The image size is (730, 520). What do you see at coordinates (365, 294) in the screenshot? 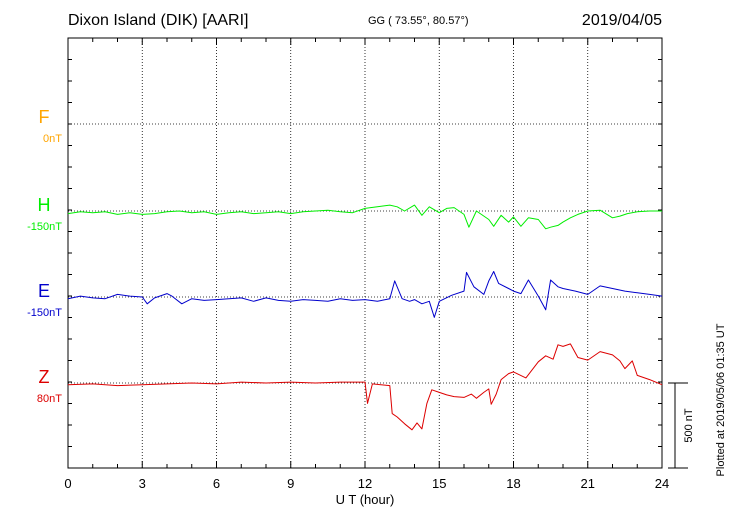
I see `trace-e` at bounding box center [365, 294].